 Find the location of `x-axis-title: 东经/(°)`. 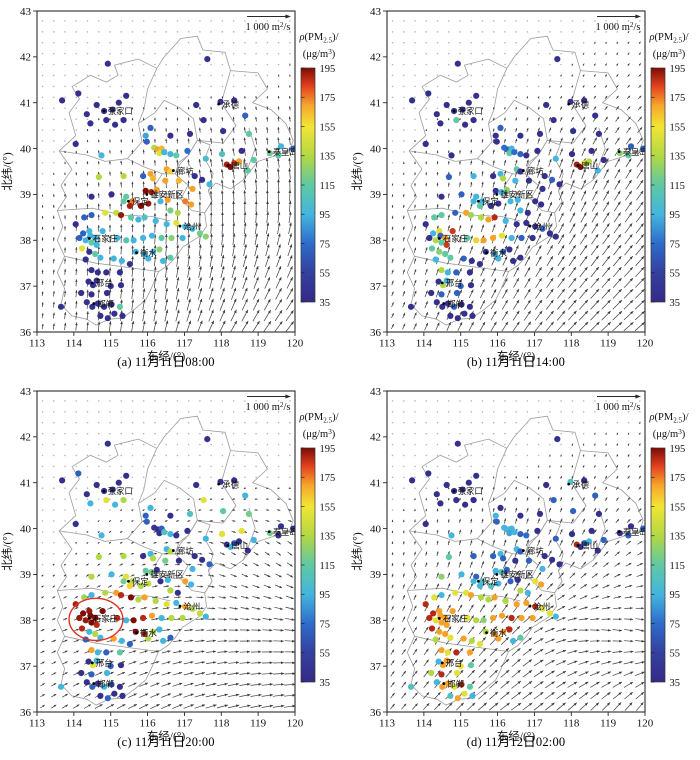

x-axis-title: 东经/(°) is located at coordinates (166, 736).